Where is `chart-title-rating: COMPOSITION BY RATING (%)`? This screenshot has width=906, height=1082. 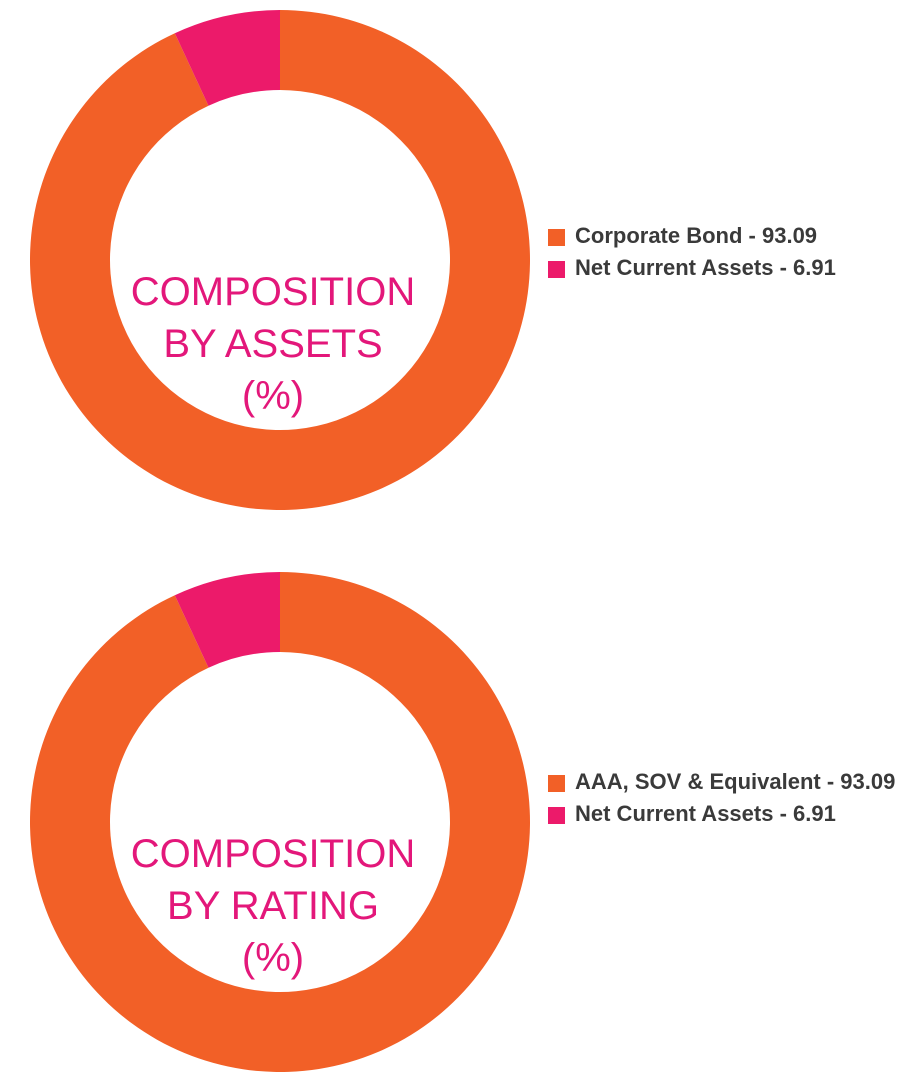
chart-title-rating: COMPOSITION BY RATING (%) is located at coordinates (273, 906).